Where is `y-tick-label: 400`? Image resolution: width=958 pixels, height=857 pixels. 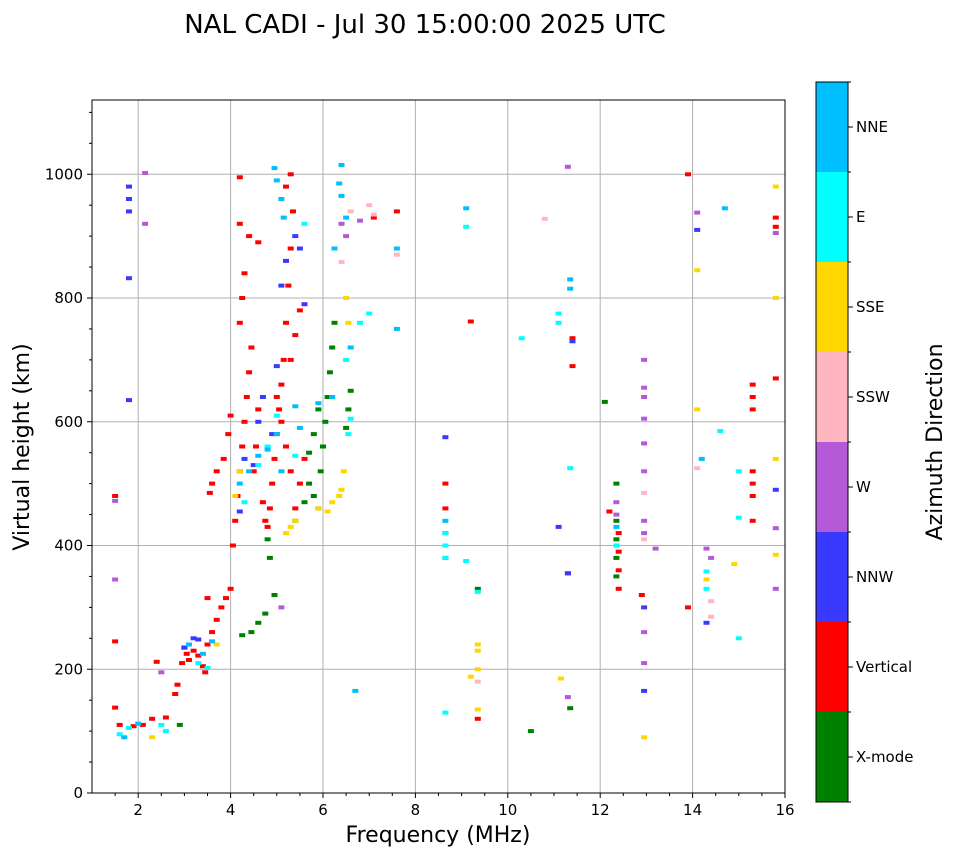
y-tick-label: 400 is located at coordinates (68, 546).